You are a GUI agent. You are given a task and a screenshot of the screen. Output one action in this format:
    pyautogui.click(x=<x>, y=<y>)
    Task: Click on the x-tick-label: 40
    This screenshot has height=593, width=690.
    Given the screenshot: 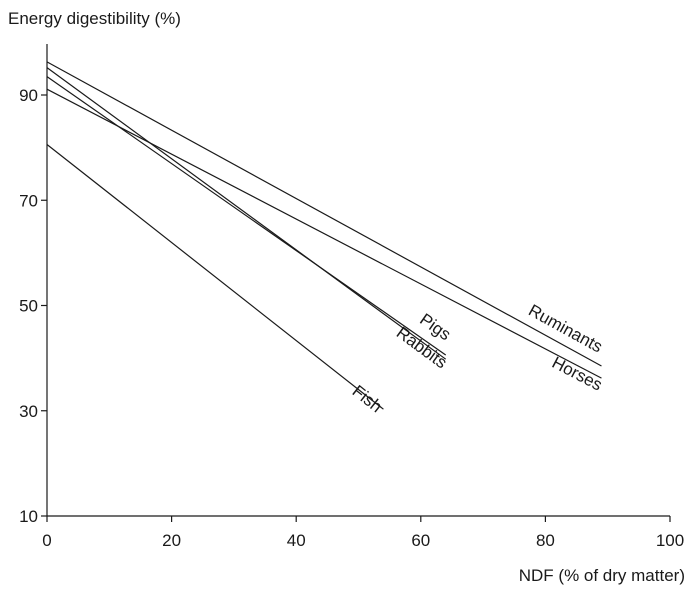 What is the action you would take?
    pyautogui.click(x=296, y=540)
    